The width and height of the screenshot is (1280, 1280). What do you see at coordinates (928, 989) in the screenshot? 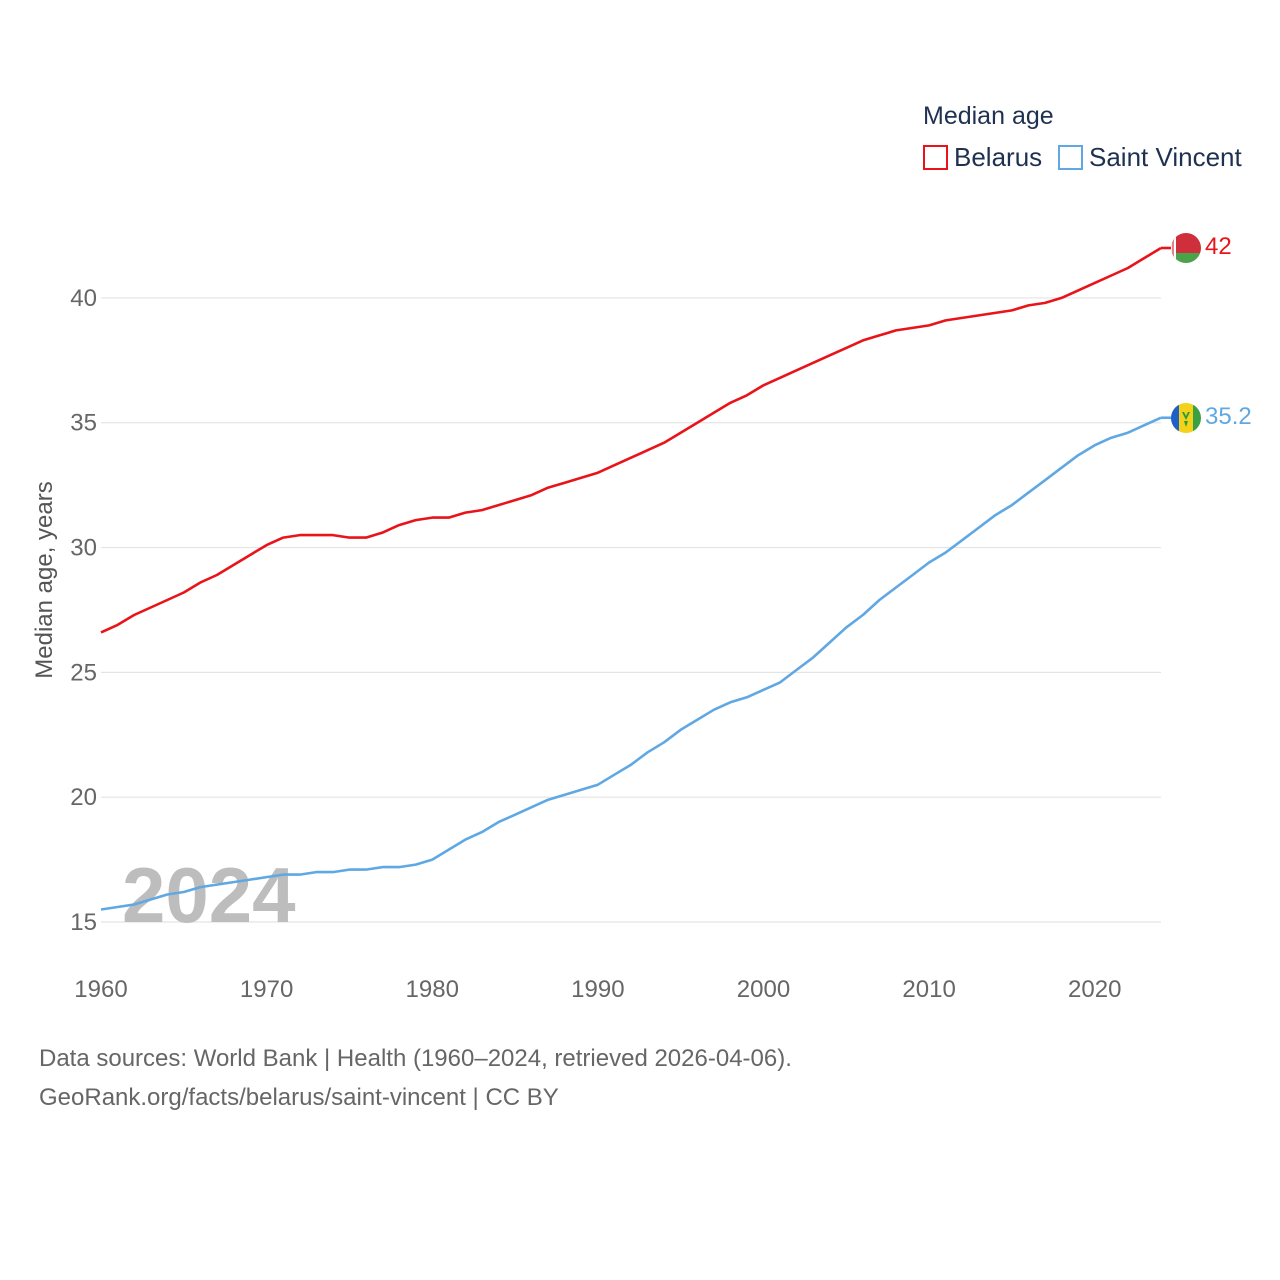
I see `x-tick-label: 2010` at bounding box center [928, 989].